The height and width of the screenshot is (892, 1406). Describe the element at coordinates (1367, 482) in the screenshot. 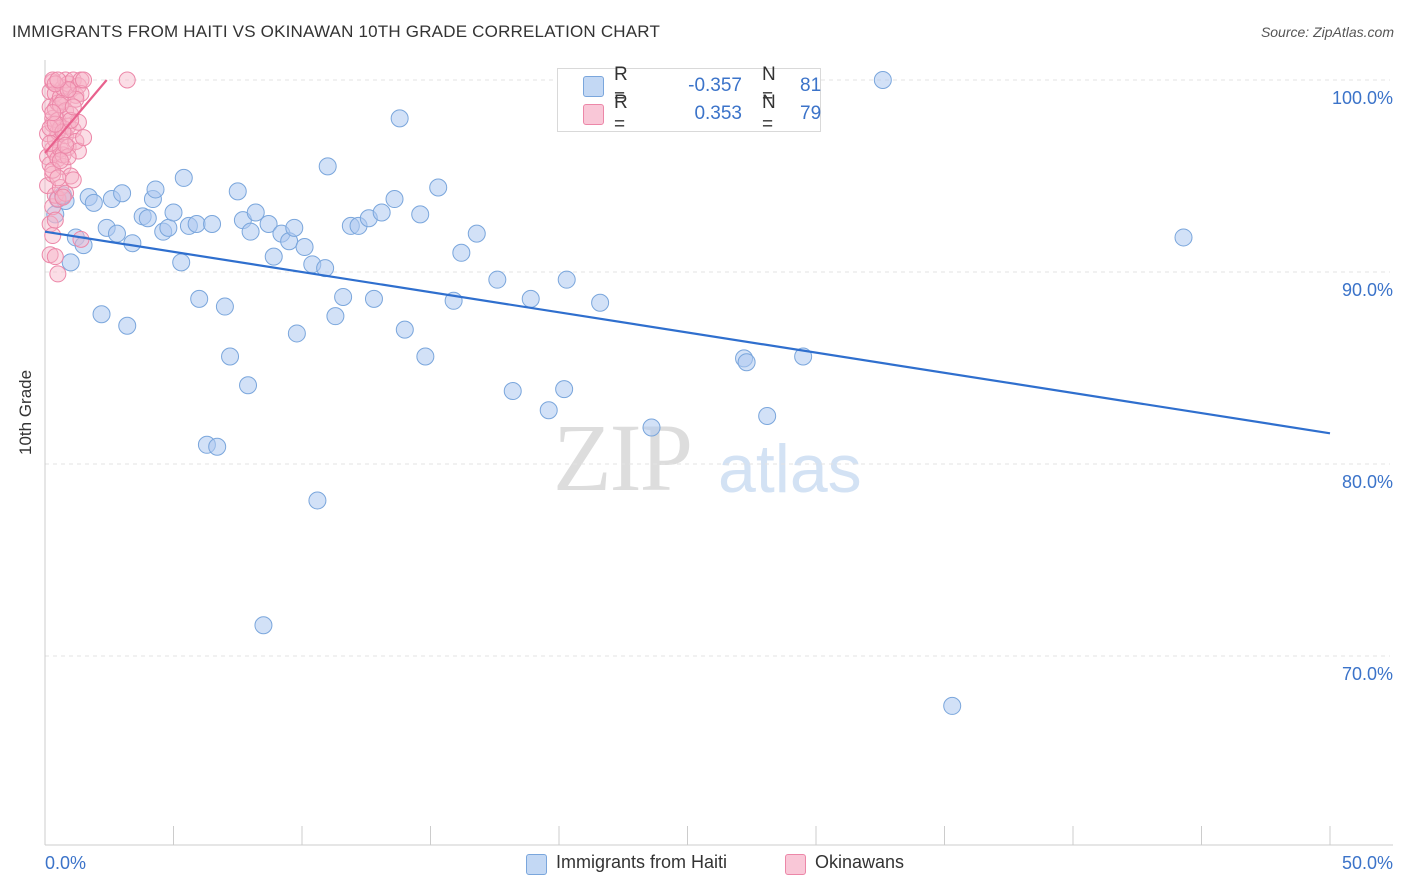

I see `y-tick-label: 80.0%` at that location.